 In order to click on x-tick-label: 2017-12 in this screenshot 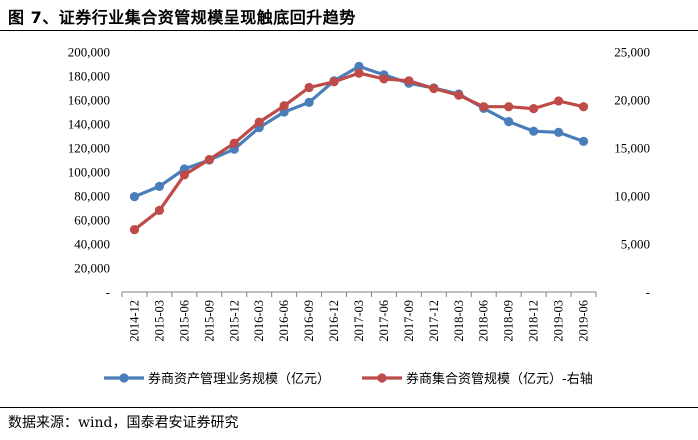, I will do `click(434, 321)`.